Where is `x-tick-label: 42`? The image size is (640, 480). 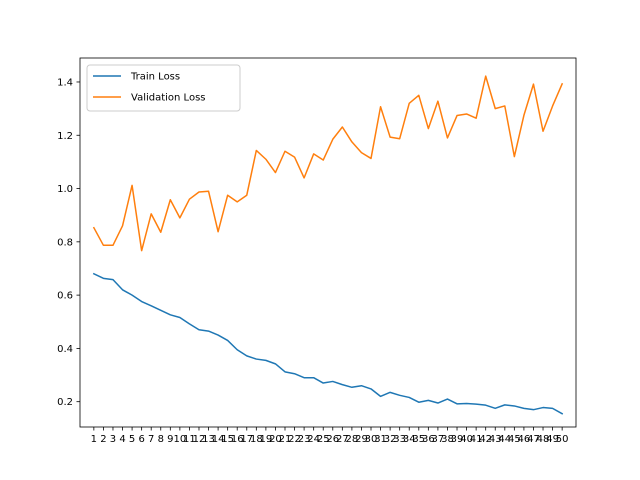 x-tick-label: 42 is located at coordinates (485, 439).